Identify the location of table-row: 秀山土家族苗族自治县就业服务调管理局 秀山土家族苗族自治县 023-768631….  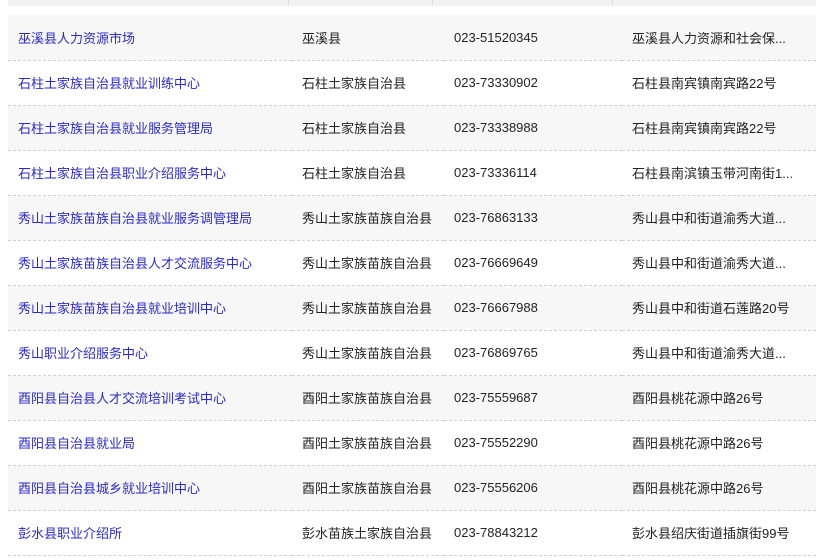
(412, 217).